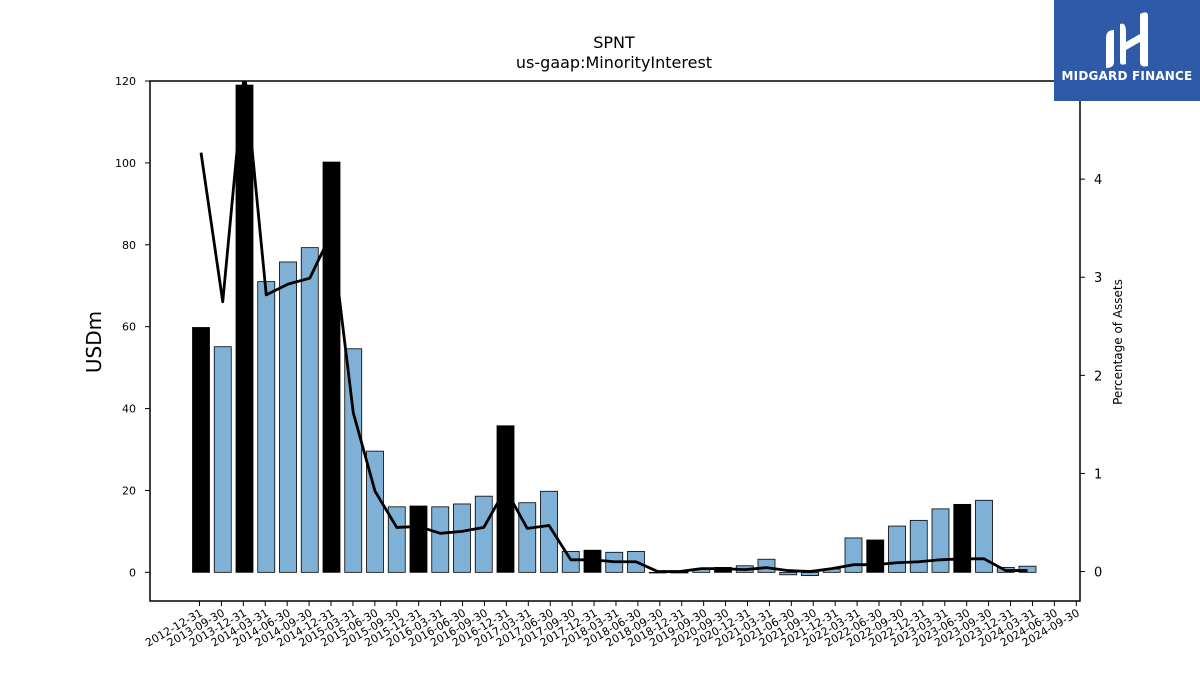 Image resolution: width=1200 pixels, height=675 pixels. I want to click on brand-logo: MIDGARD FINANCE, so click(1127, 50).